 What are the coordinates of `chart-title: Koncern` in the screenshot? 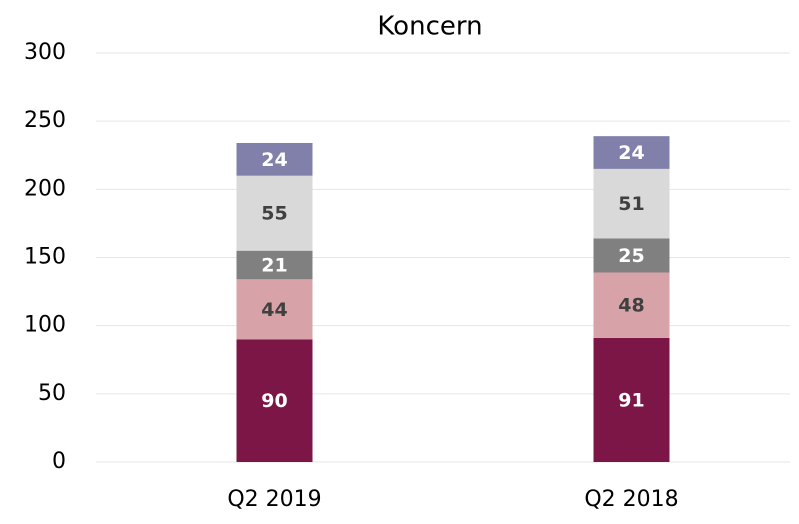 It's located at (429, 27).